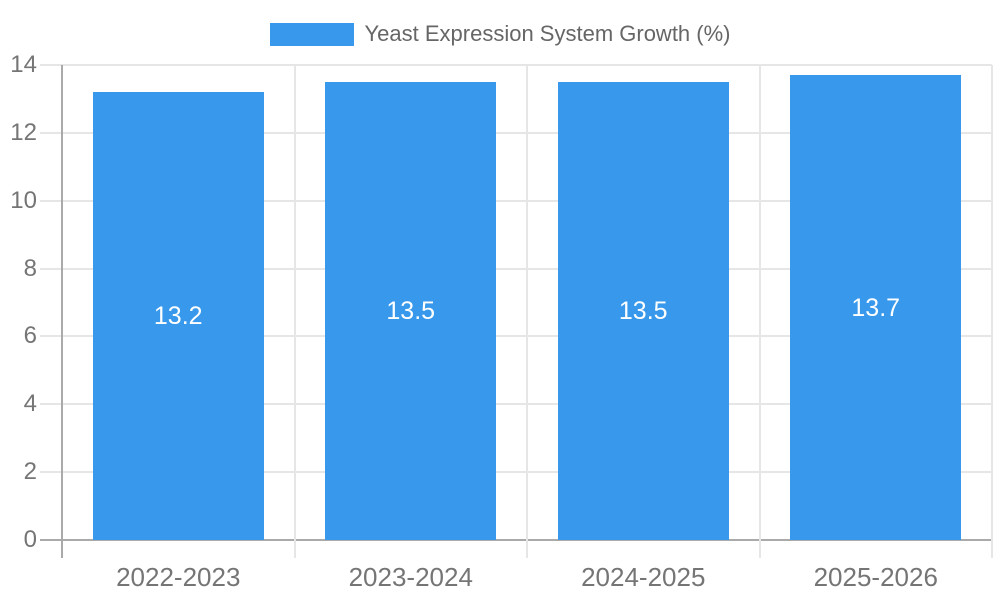 This screenshot has width=1000, height=600. I want to click on y-tick-label: 2, so click(30, 472).